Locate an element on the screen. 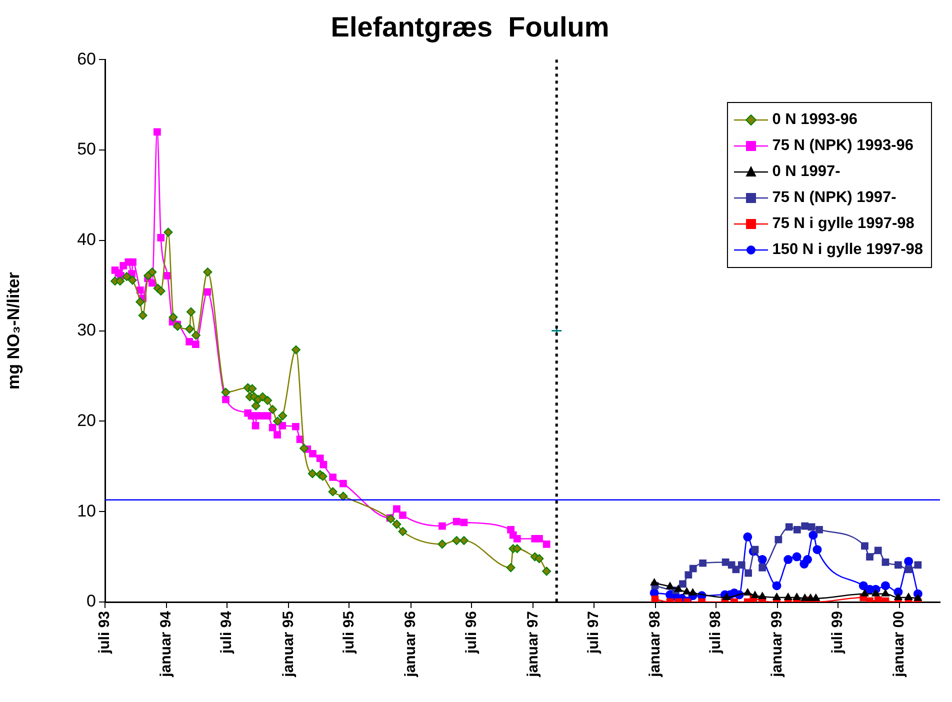  y-tick-label: 0 is located at coordinates (91, 601).